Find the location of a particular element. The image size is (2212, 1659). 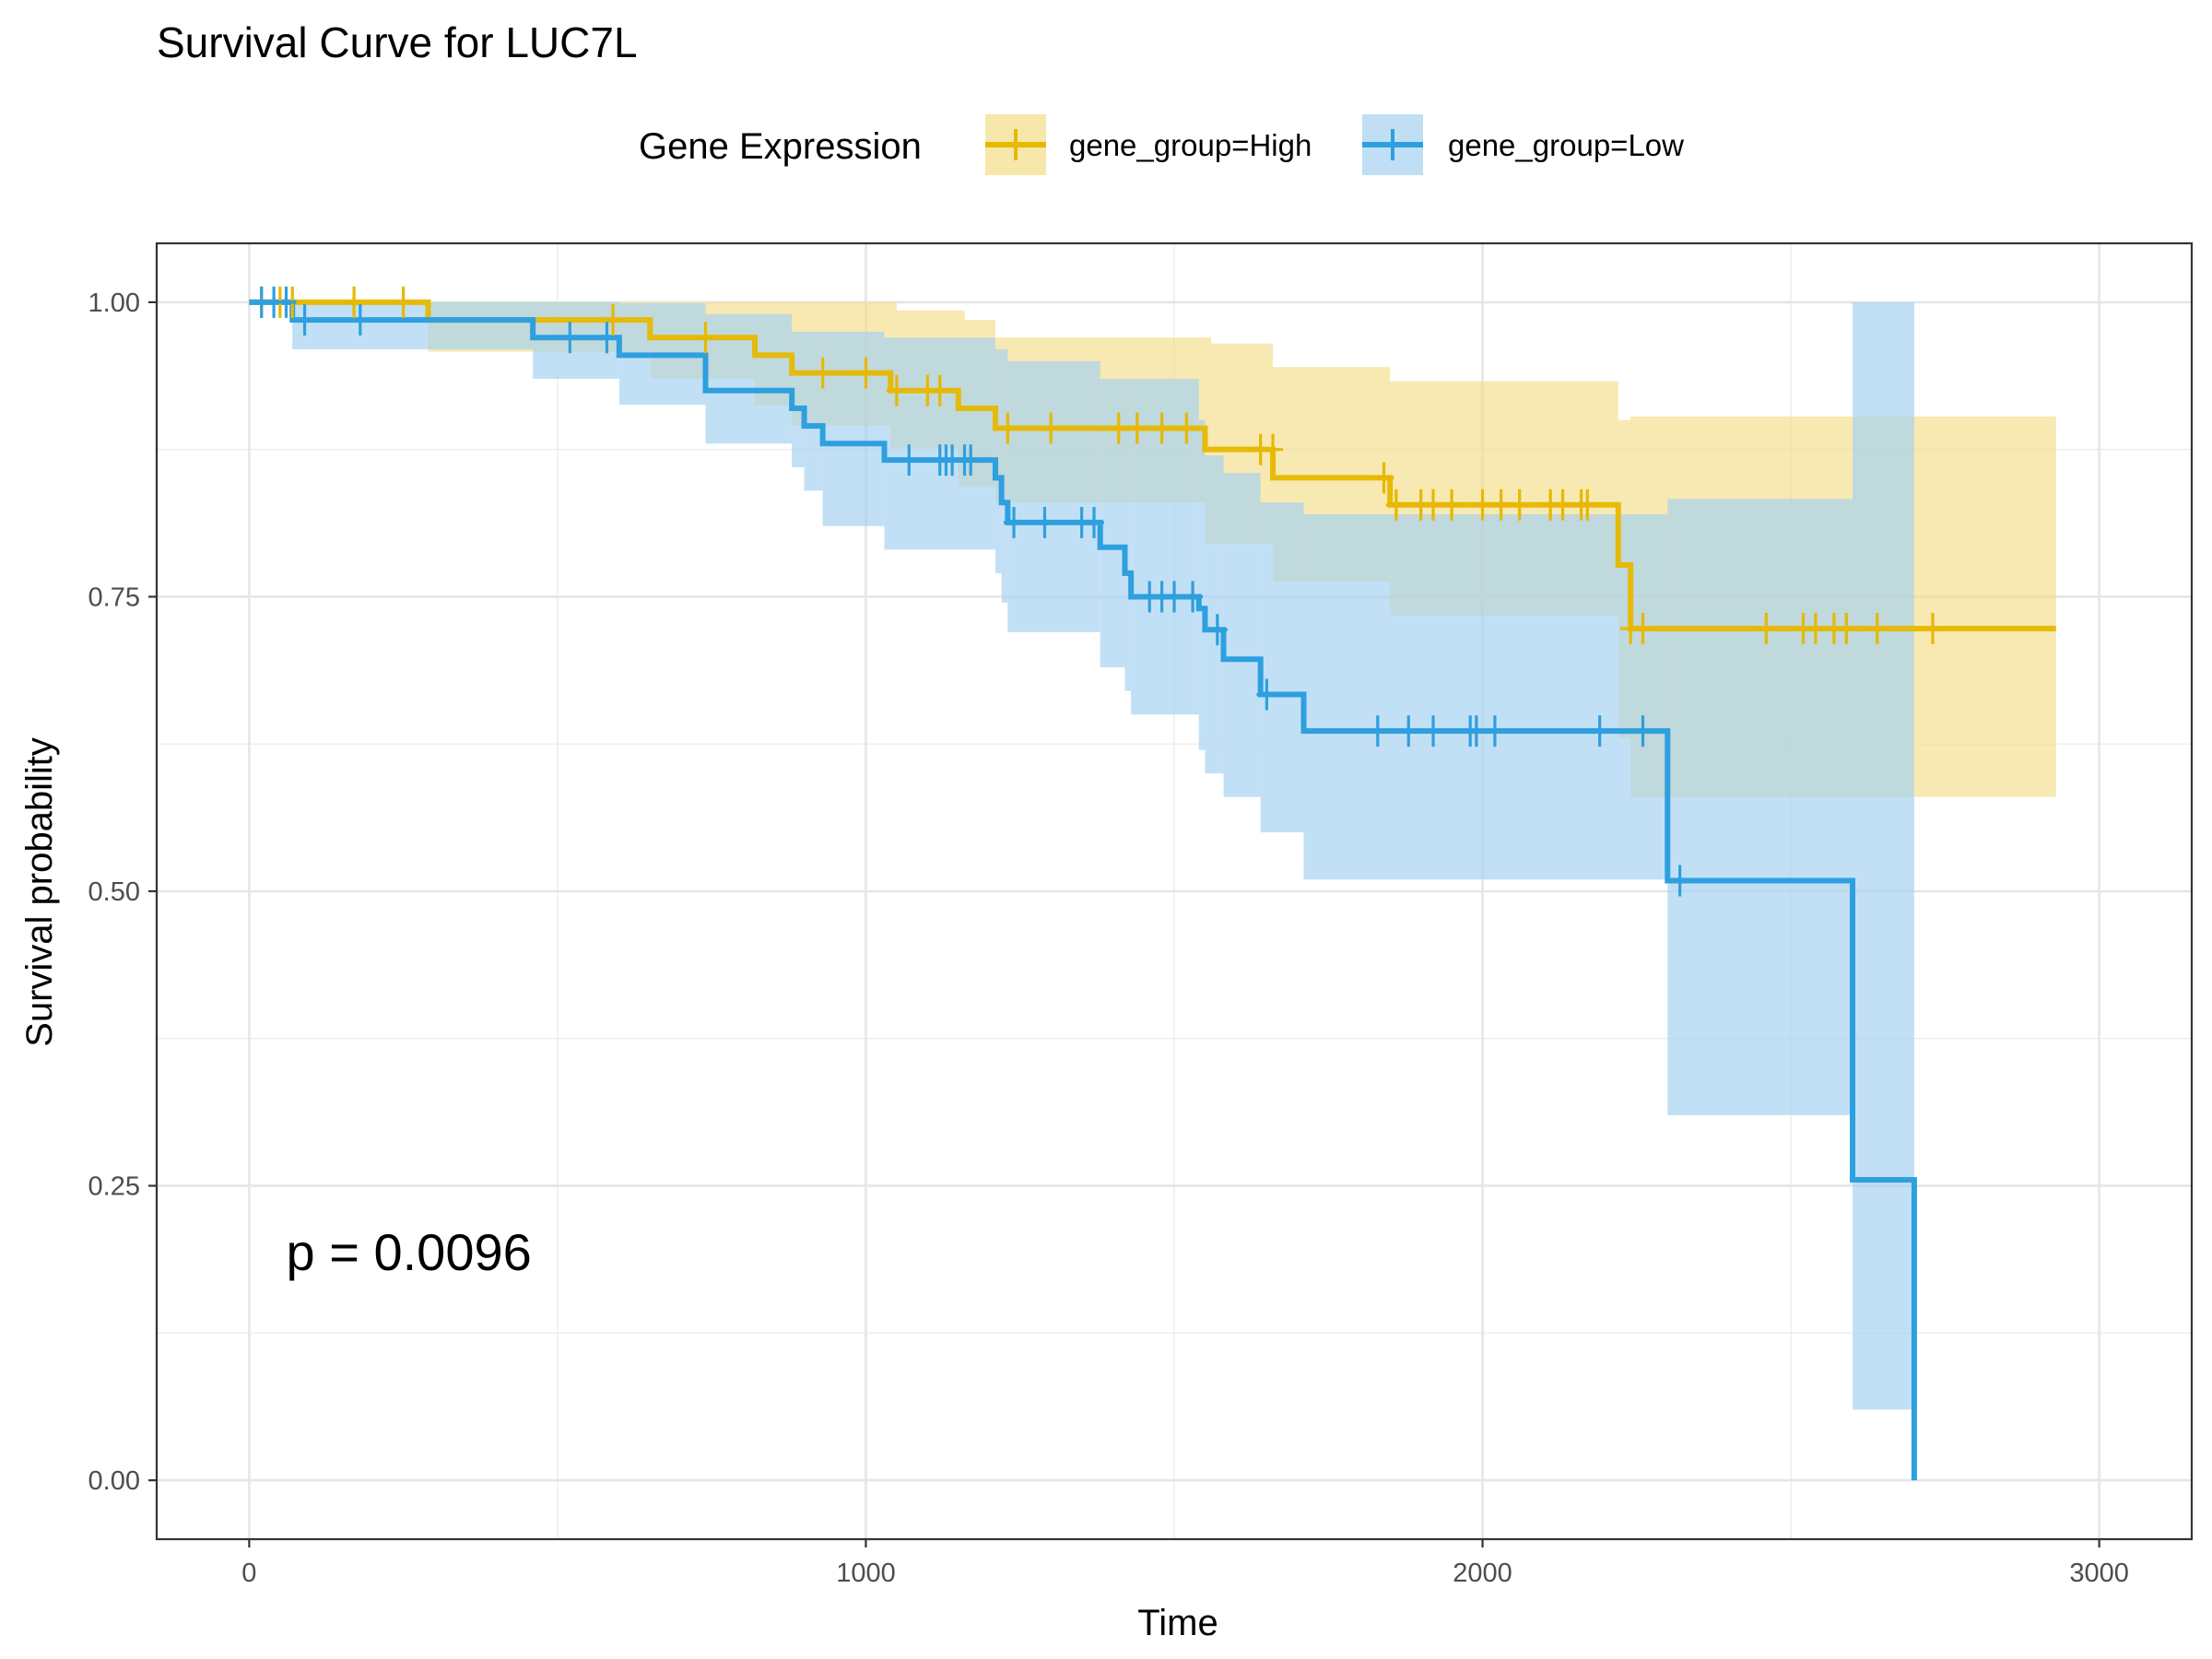

y-tick-label: 0.25 is located at coordinates (114, 1187).